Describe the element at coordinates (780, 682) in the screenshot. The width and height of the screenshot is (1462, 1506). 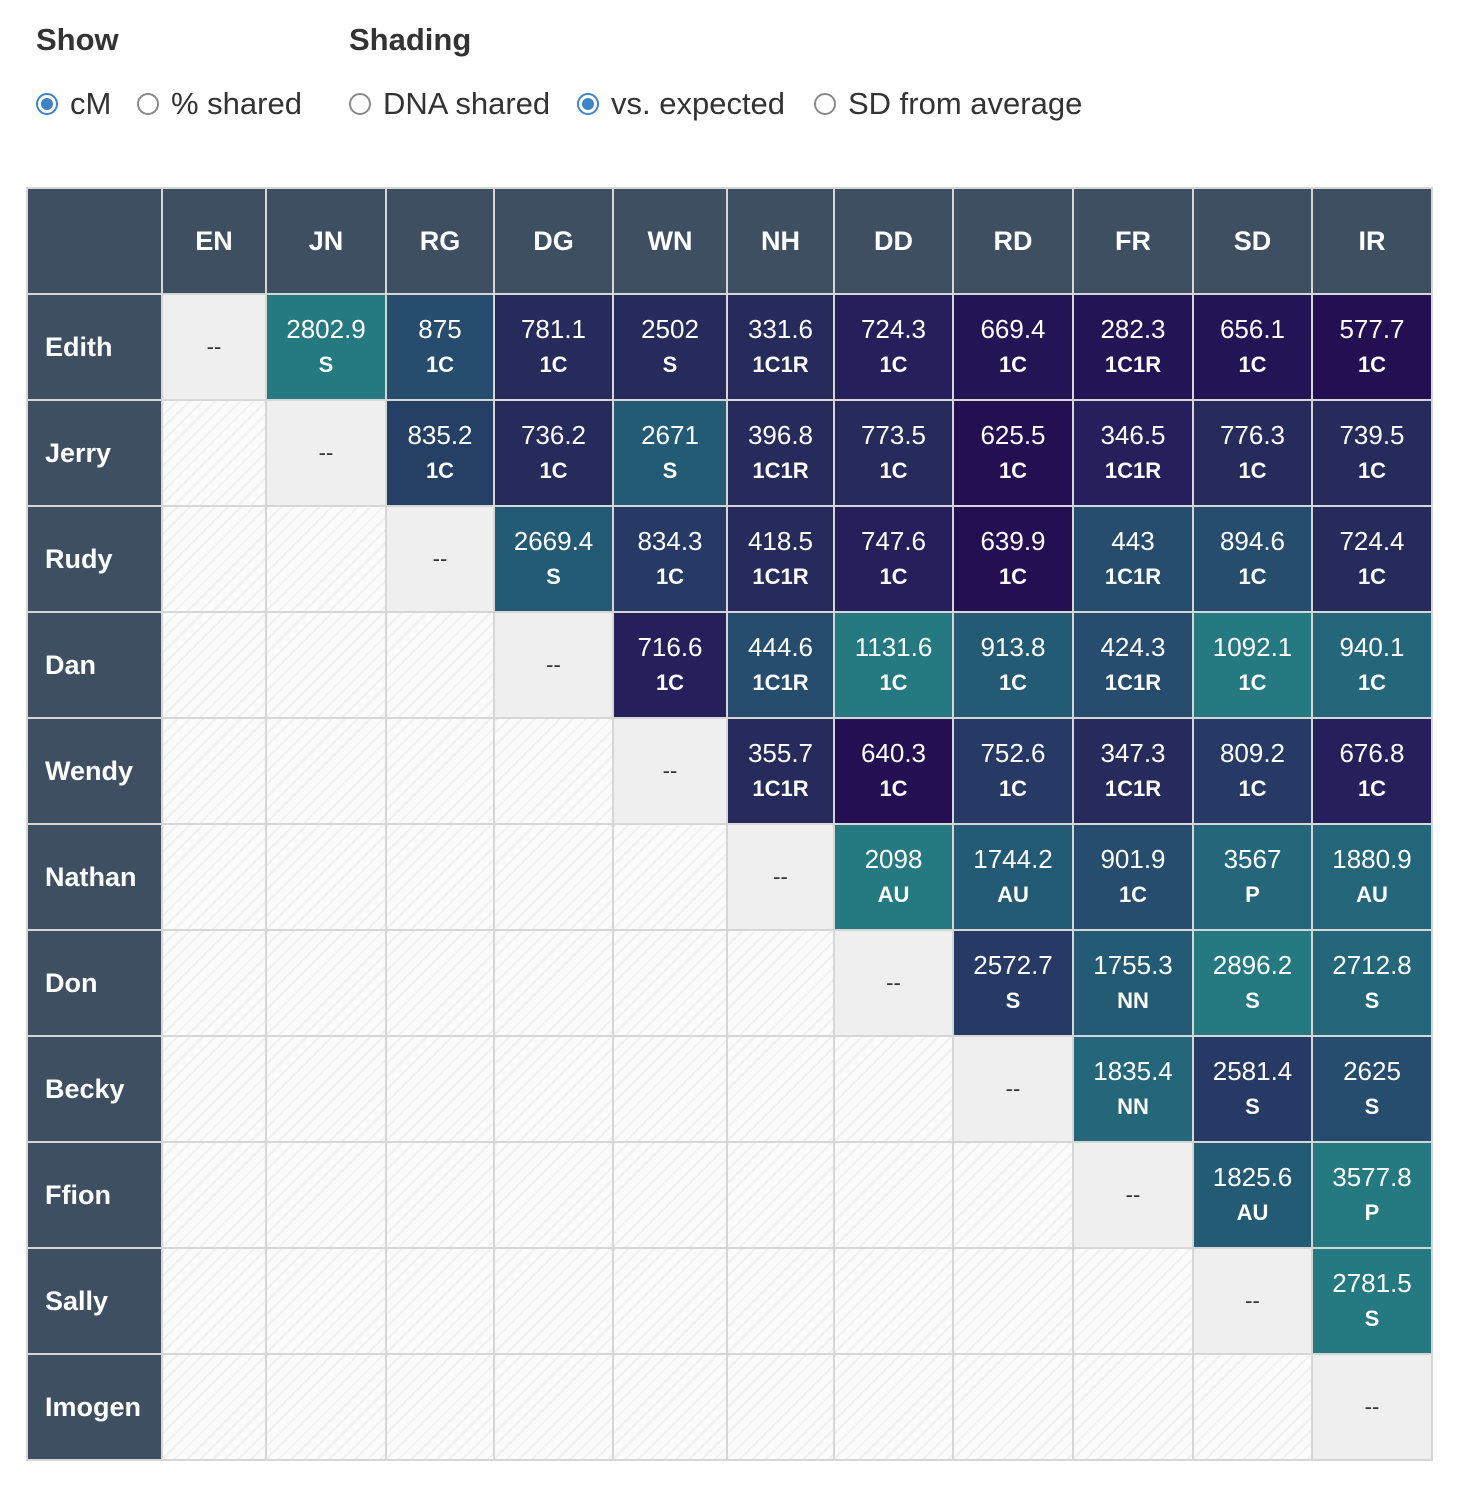
I see `relationship-code: 1C1R` at that location.